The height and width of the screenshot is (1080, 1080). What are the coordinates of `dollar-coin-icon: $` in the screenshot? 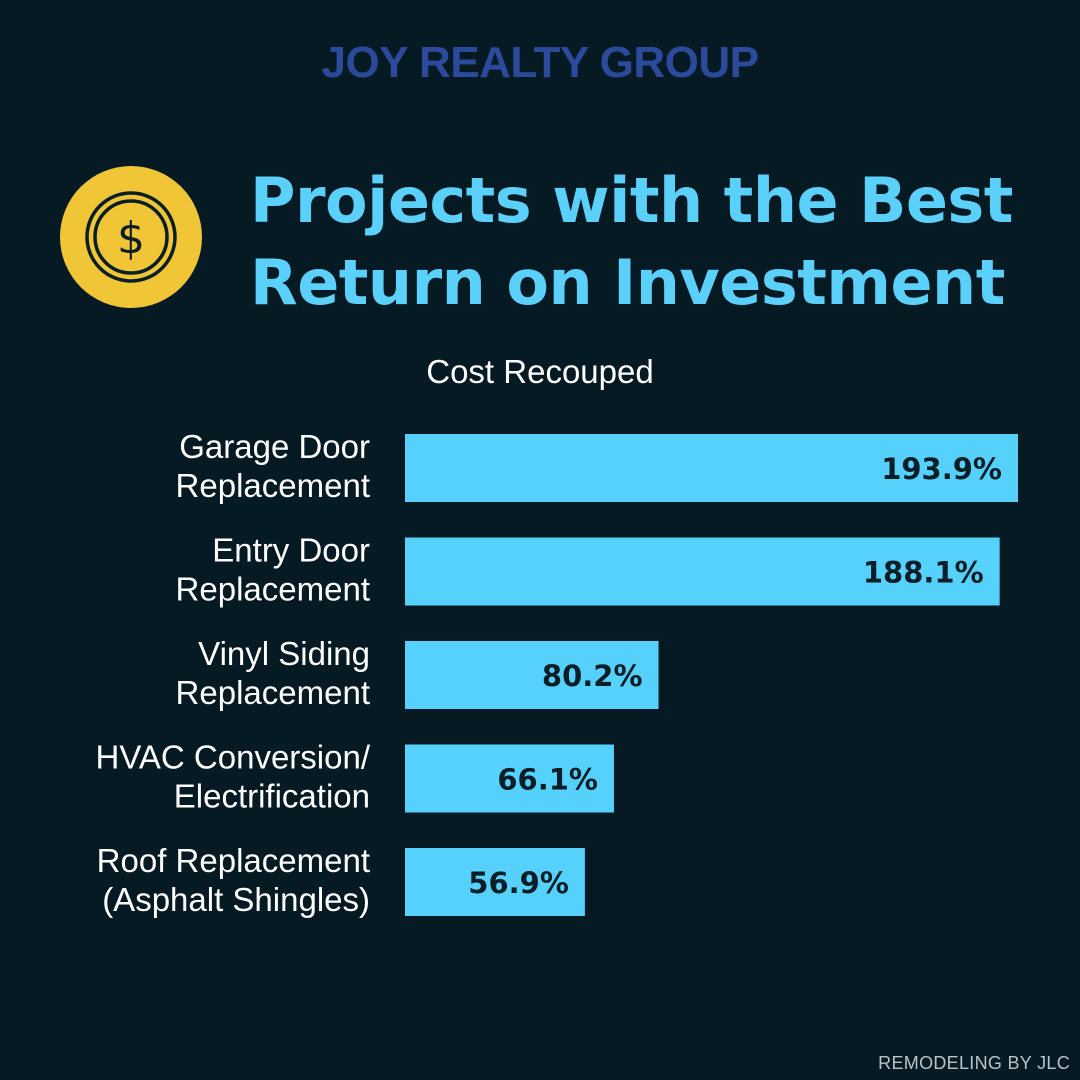 It's located at (131, 237).